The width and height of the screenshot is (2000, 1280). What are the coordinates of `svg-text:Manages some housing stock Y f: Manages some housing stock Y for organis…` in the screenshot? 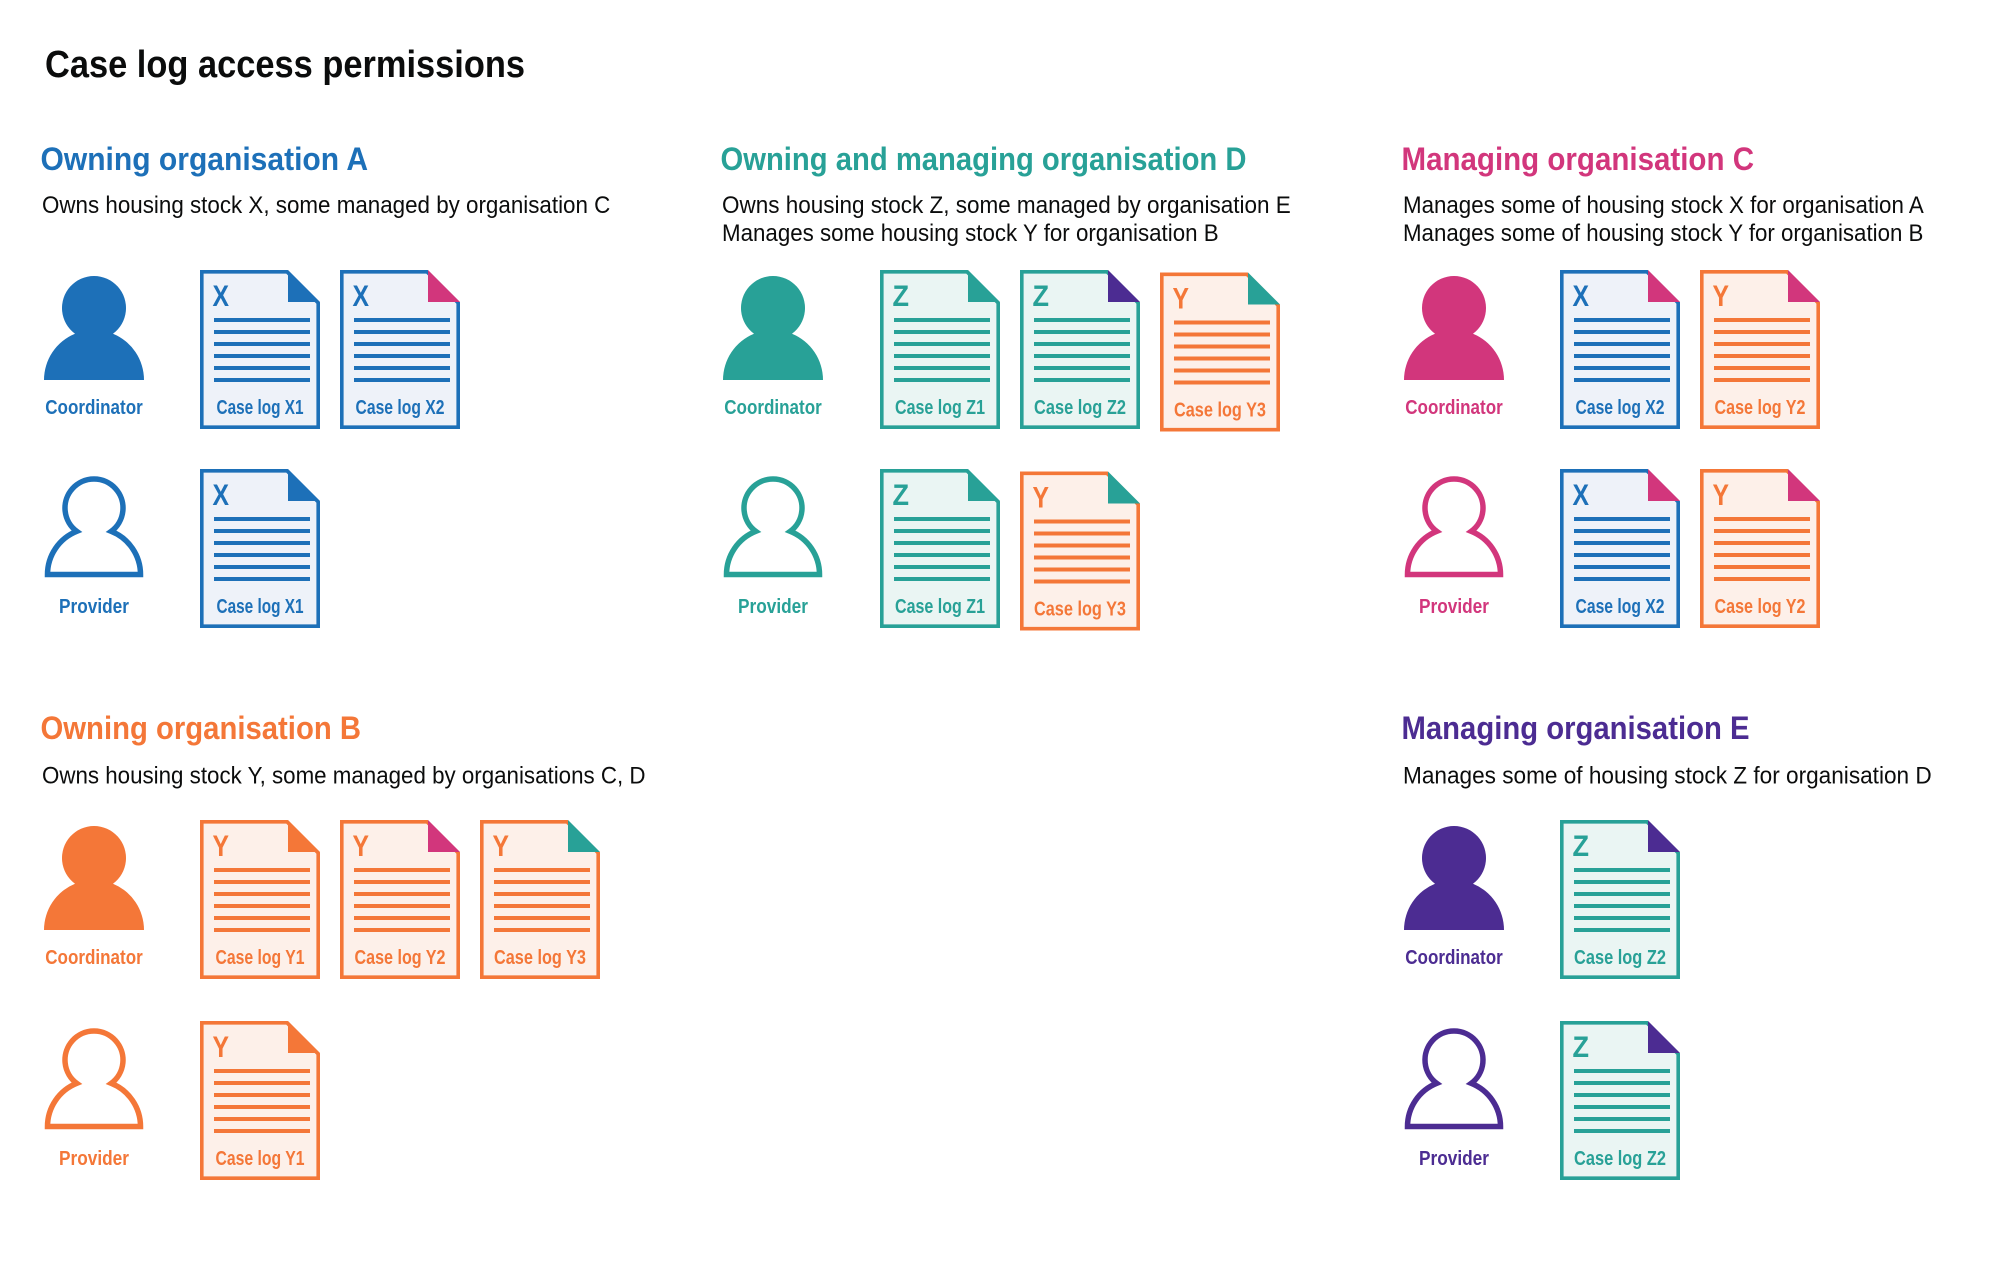 It's located at (970, 233).